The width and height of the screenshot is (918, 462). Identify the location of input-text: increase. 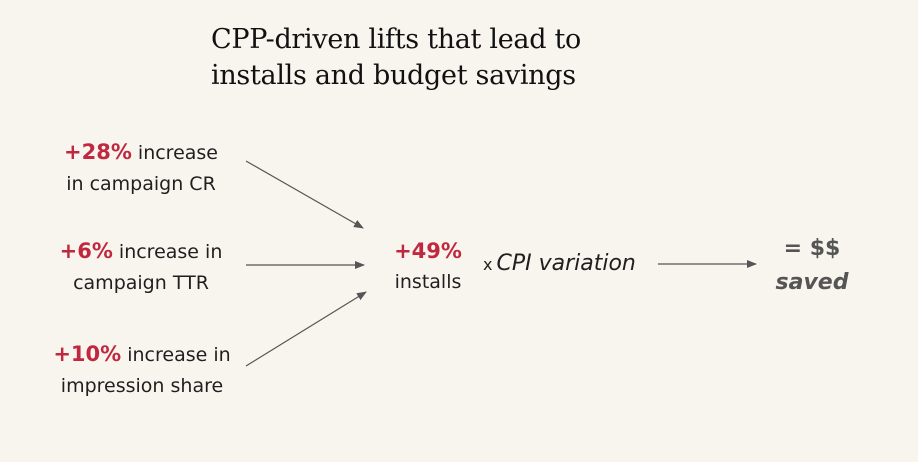
(174, 153).